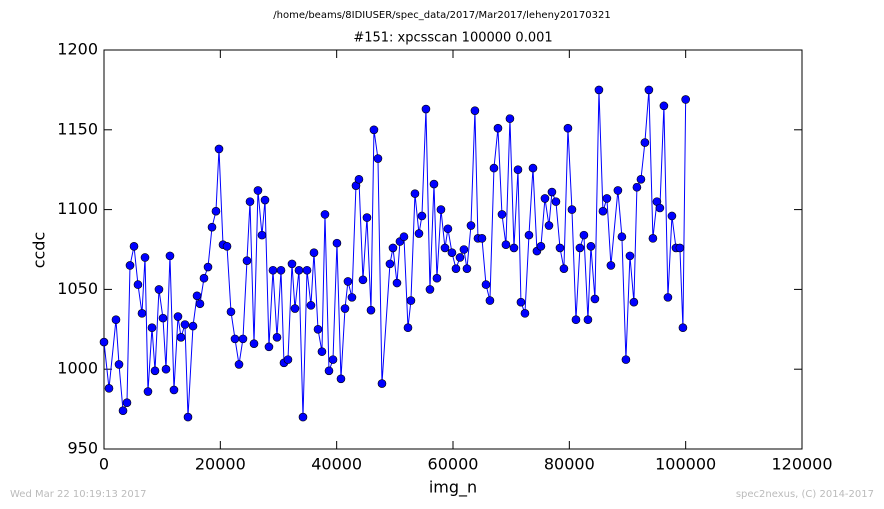  Describe the element at coordinates (77, 49) in the screenshot. I see `y-tick-label: 1200` at that location.